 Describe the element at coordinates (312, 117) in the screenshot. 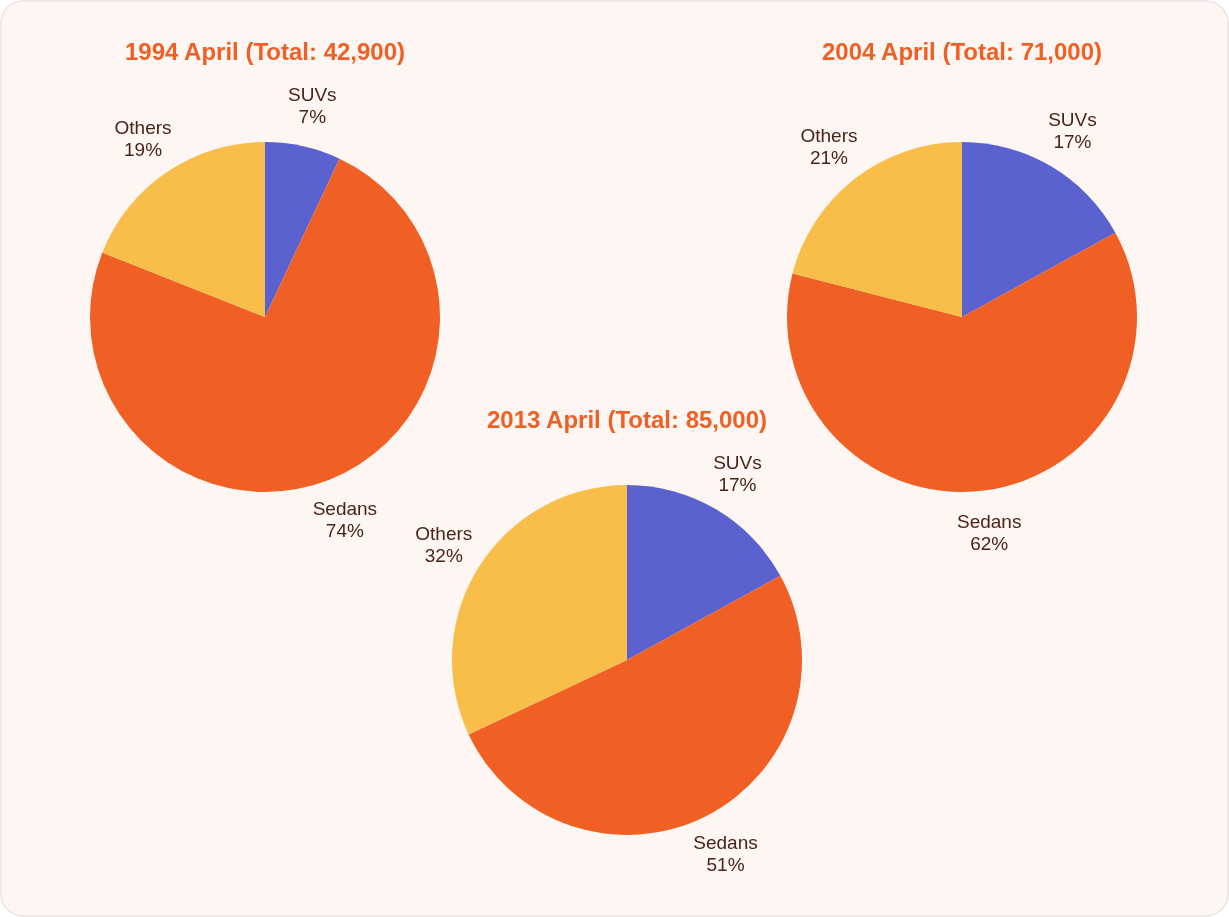

I see `data-label: 7%` at that location.